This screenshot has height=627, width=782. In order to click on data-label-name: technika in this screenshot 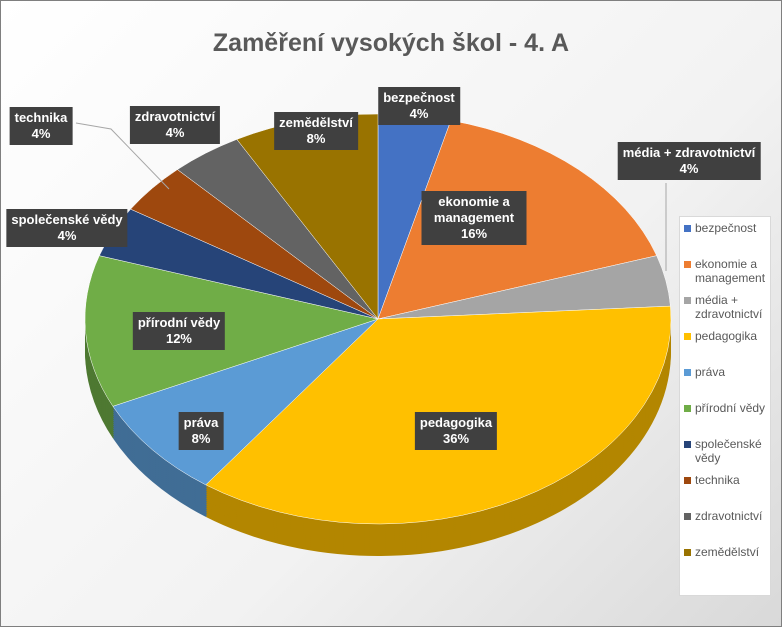, I will do `click(41, 117)`.